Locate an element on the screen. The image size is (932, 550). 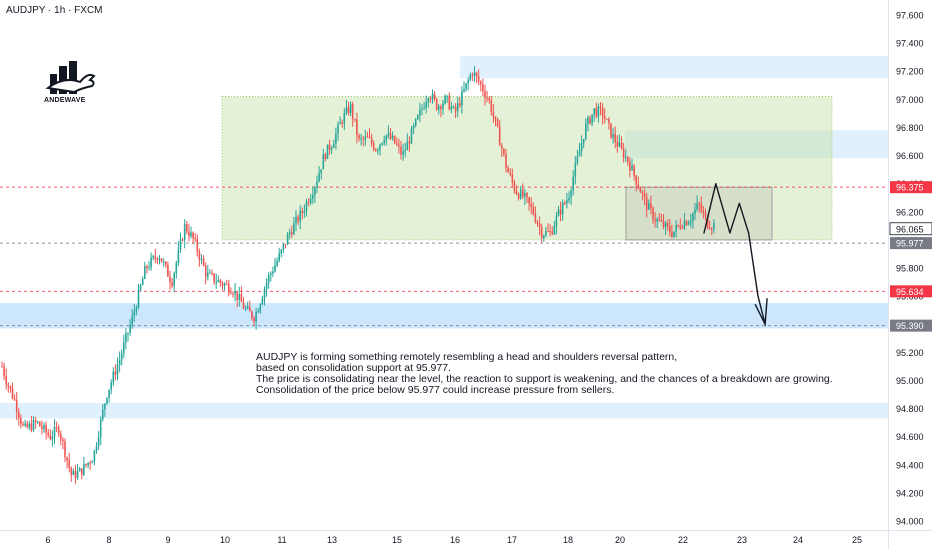
y-tick-label: 97.000 is located at coordinates (910, 100).